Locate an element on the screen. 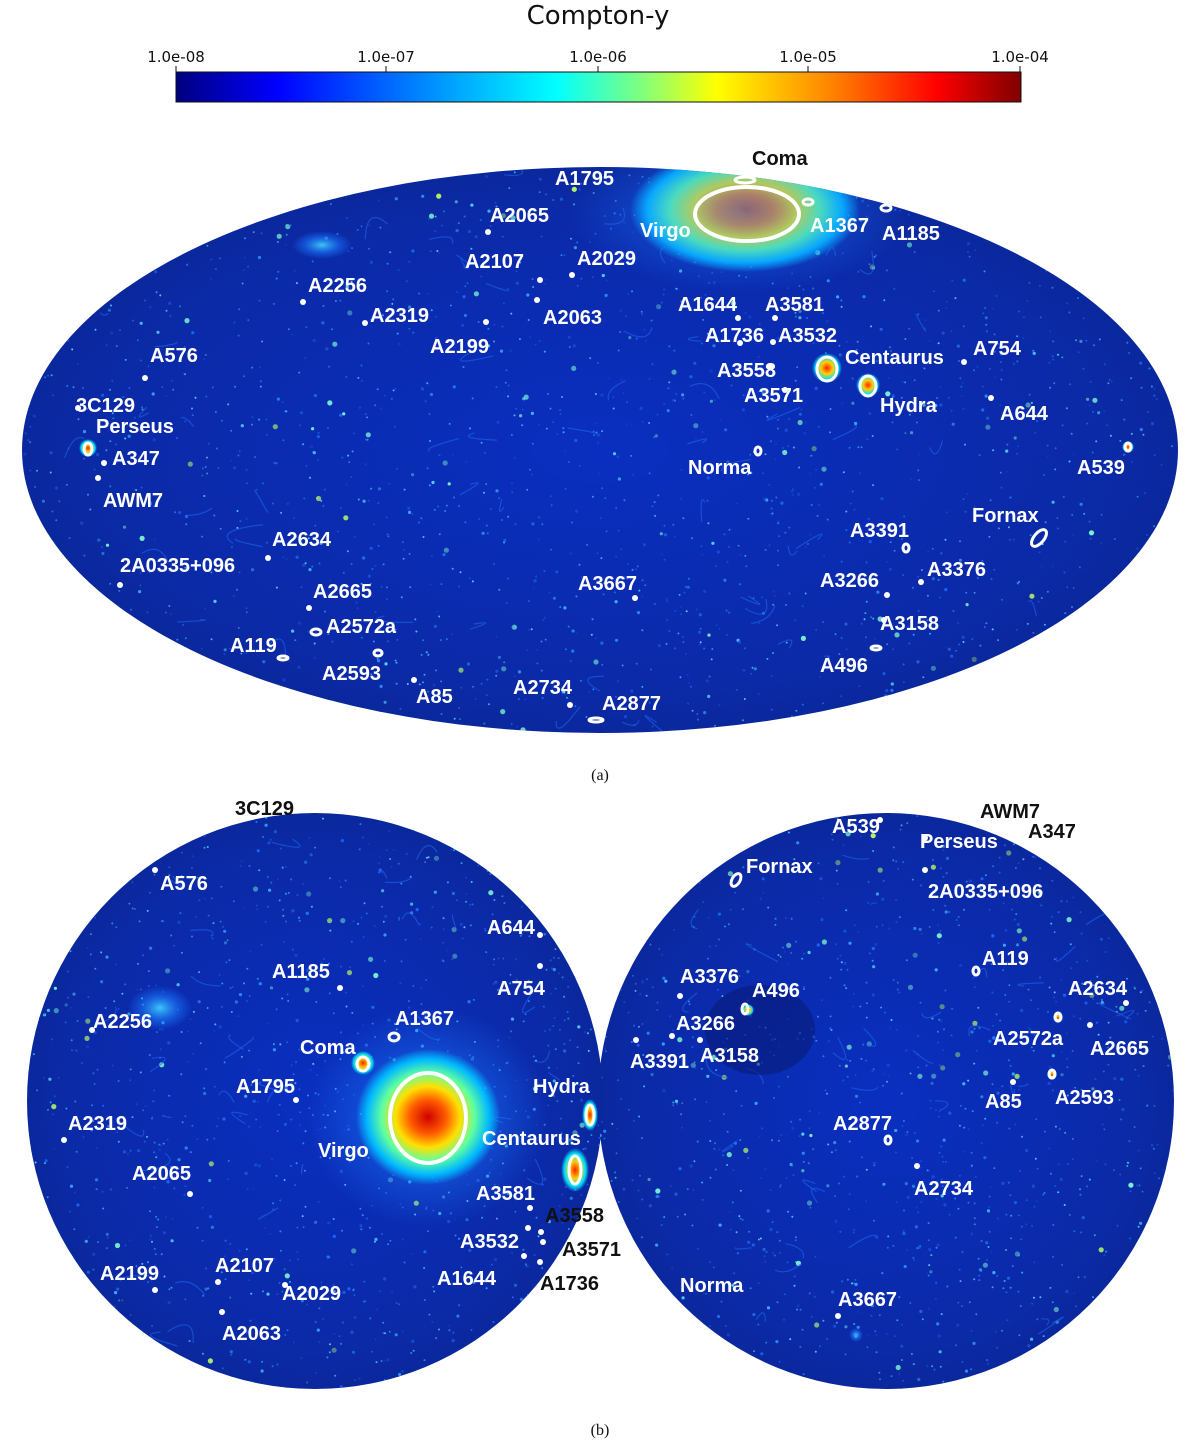 This screenshot has height=1448, width=1200. marker-a539 is located at coordinates (1128, 447).